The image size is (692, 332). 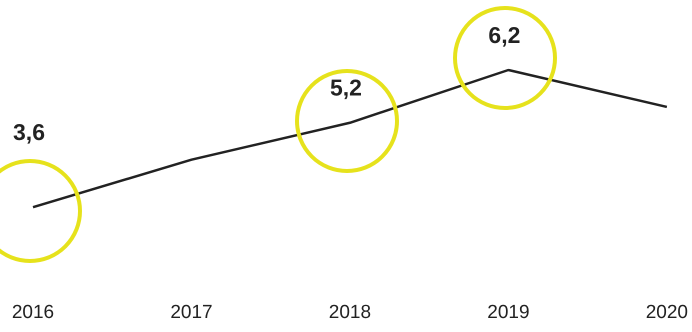 I want to click on data-label: 6,2, so click(x=504, y=35).